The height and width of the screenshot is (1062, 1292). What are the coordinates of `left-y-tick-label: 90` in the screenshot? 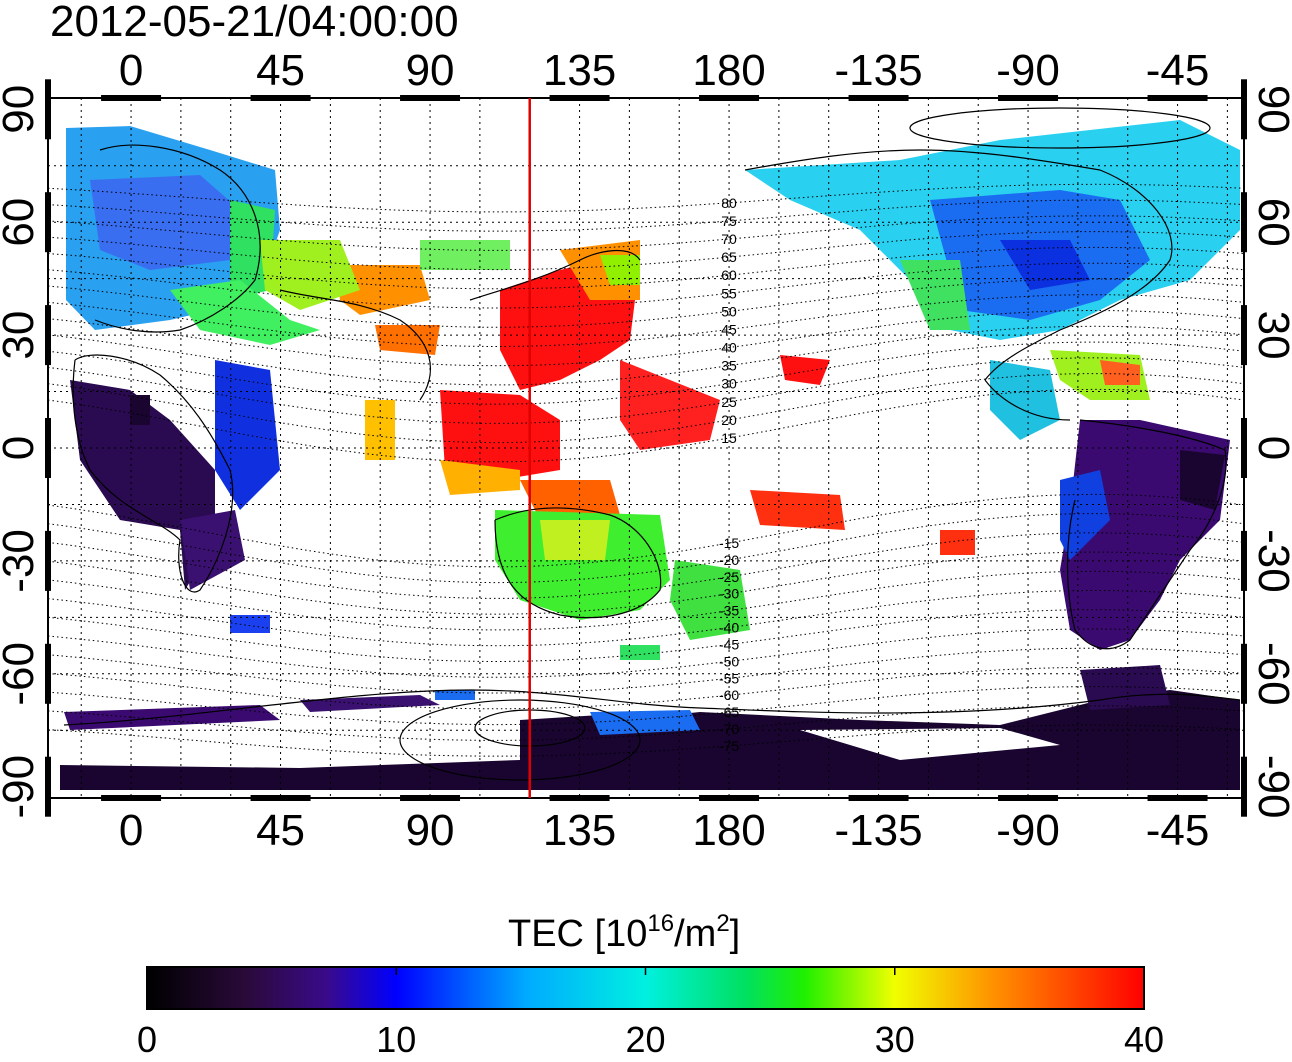 It's located at (21, 109).